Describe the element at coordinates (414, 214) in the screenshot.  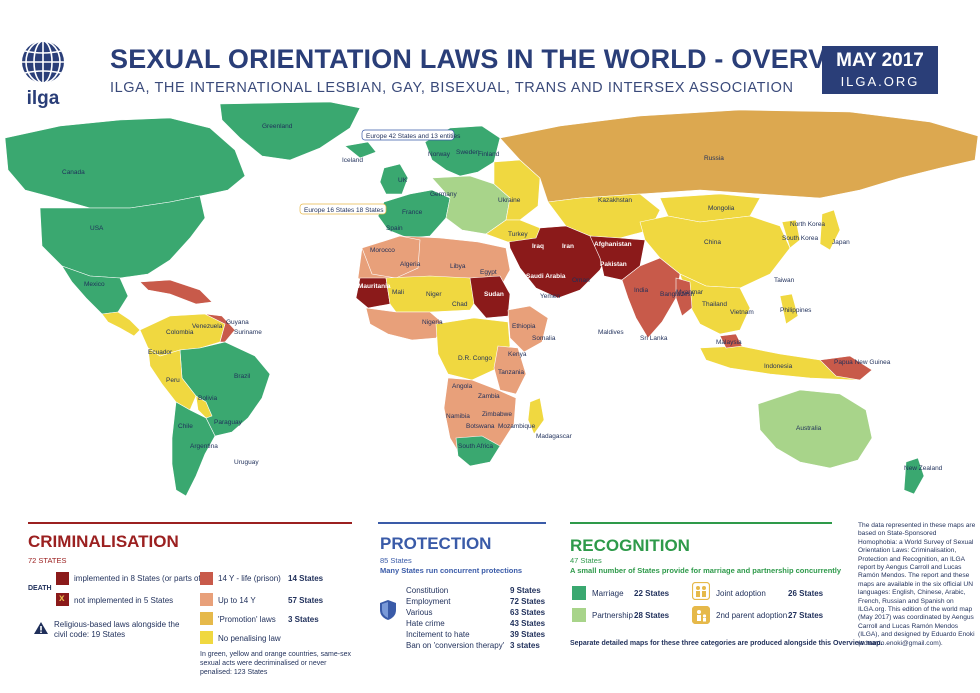
I see `region-western-europe` at that location.